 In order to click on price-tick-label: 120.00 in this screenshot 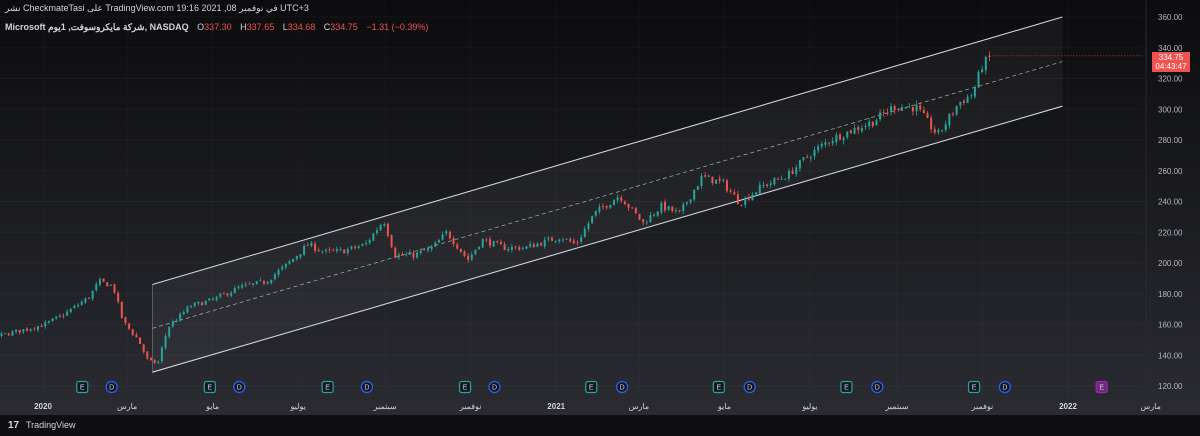, I will do `click(1170, 386)`.